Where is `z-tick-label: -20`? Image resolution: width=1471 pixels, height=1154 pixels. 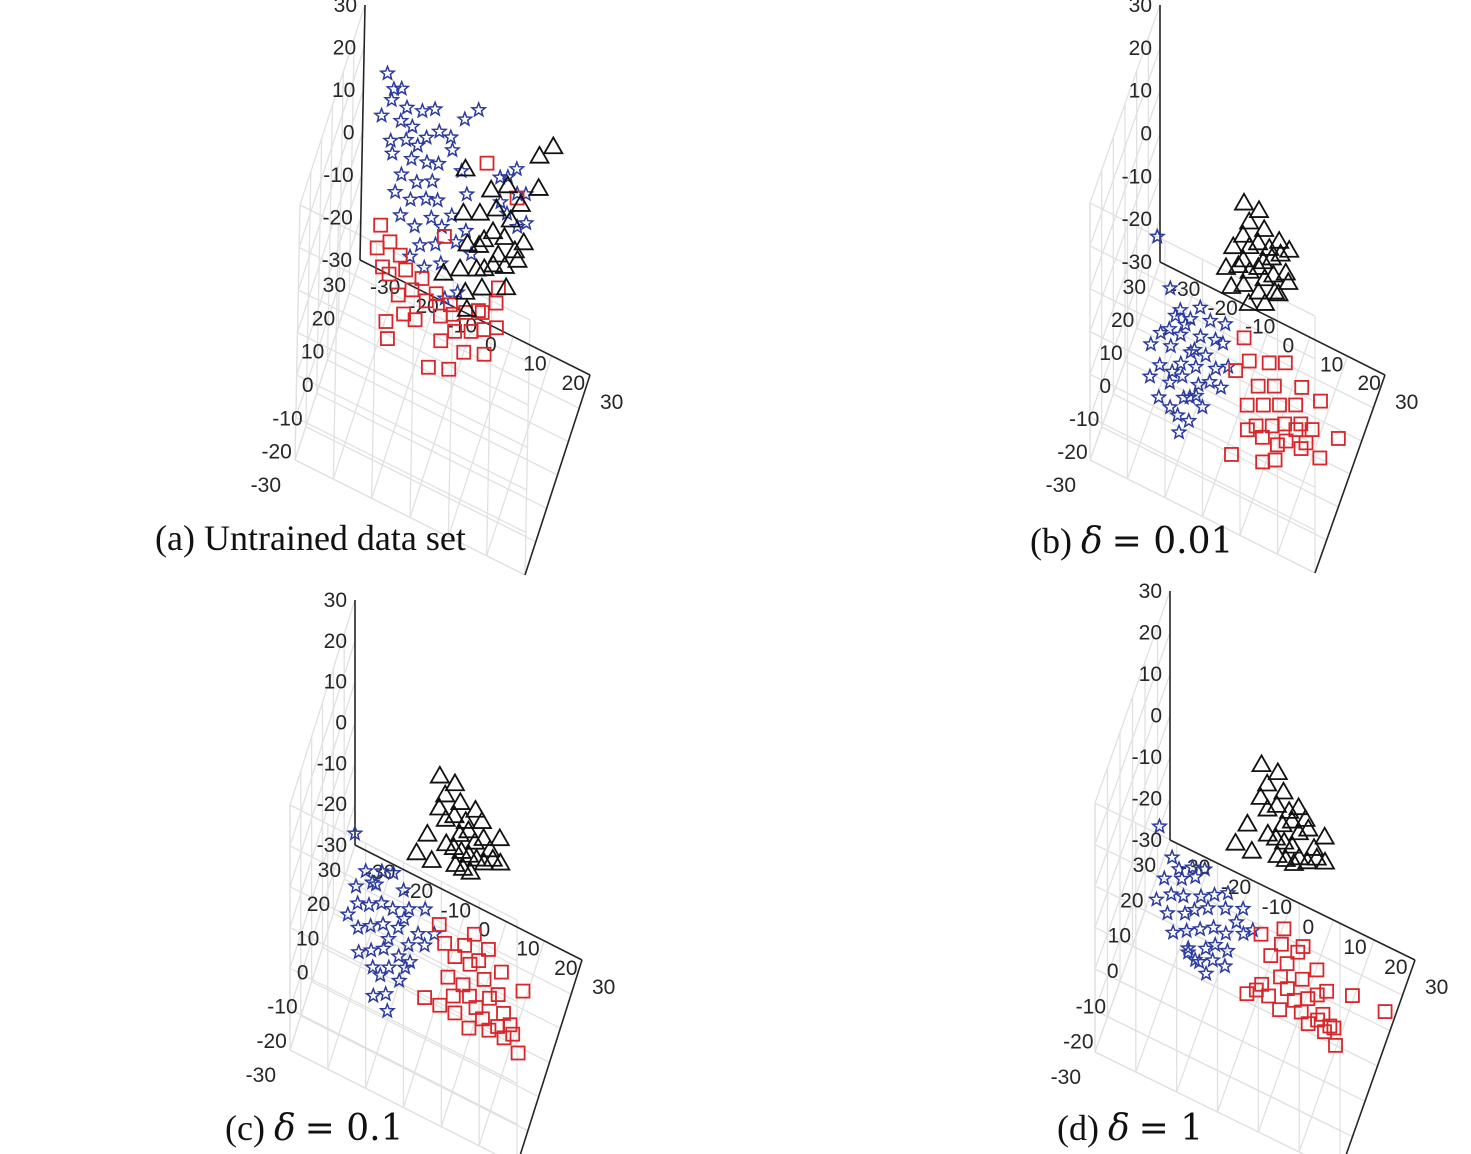 z-tick-label: -20 is located at coordinates (1137, 219).